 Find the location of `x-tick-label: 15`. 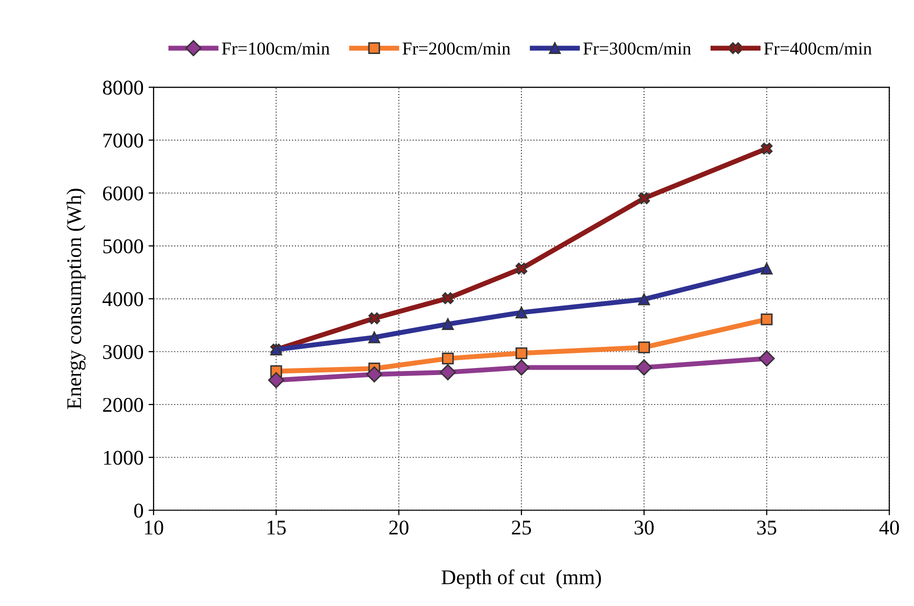

x-tick-label: 15 is located at coordinates (277, 527).